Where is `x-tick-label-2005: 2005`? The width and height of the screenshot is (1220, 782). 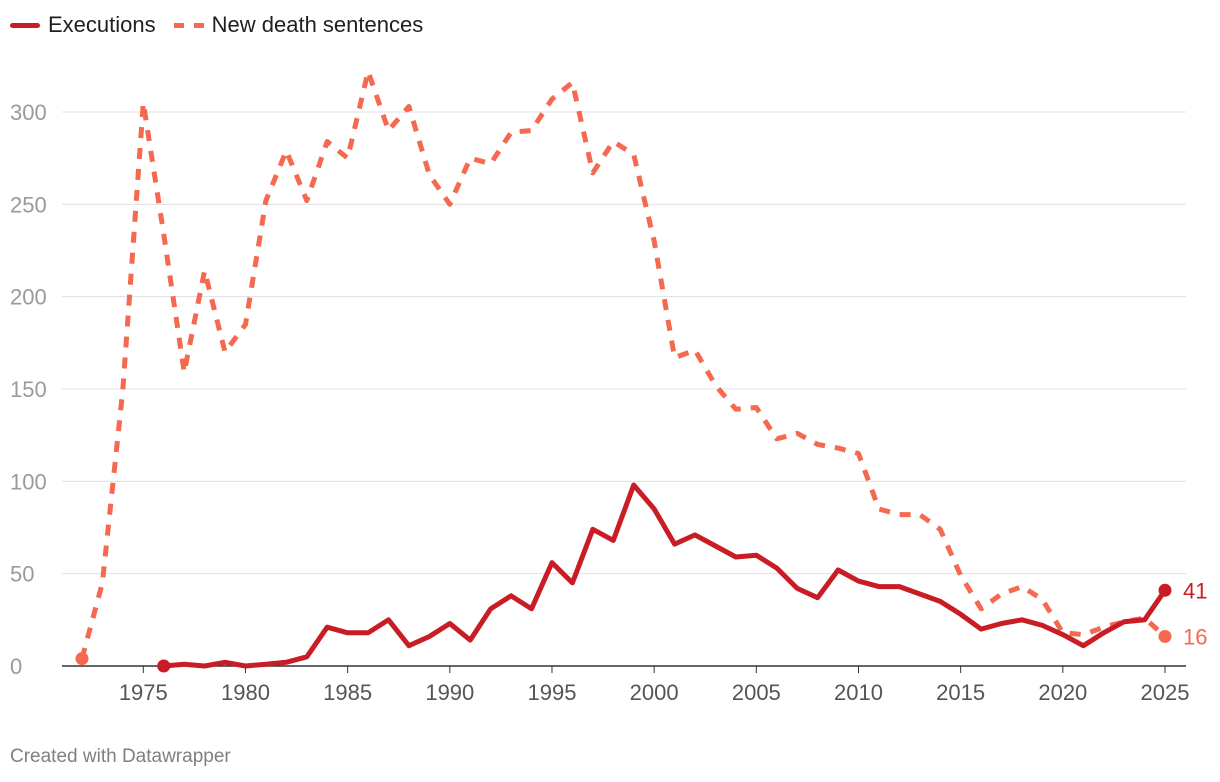 x-tick-label-2005: 2005 is located at coordinates (756, 692).